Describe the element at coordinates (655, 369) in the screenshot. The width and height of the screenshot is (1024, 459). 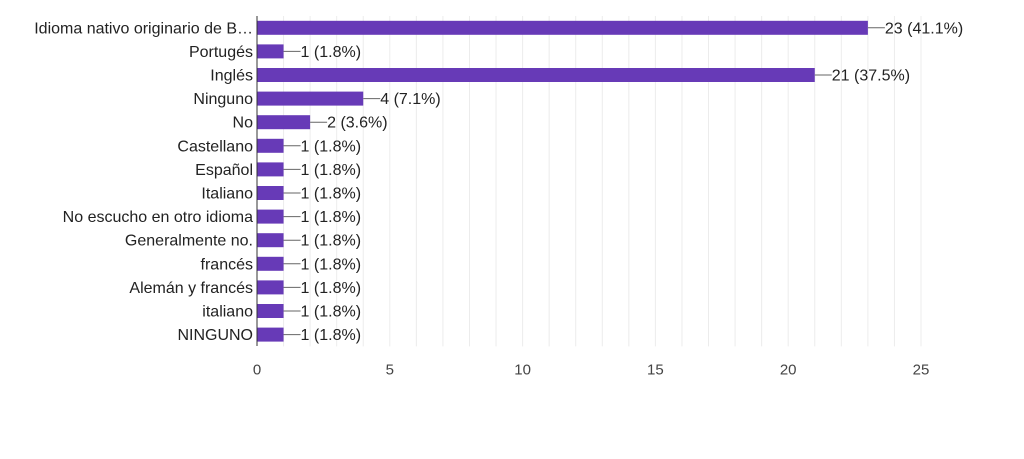
I see `x-tick-label: 15` at that location.